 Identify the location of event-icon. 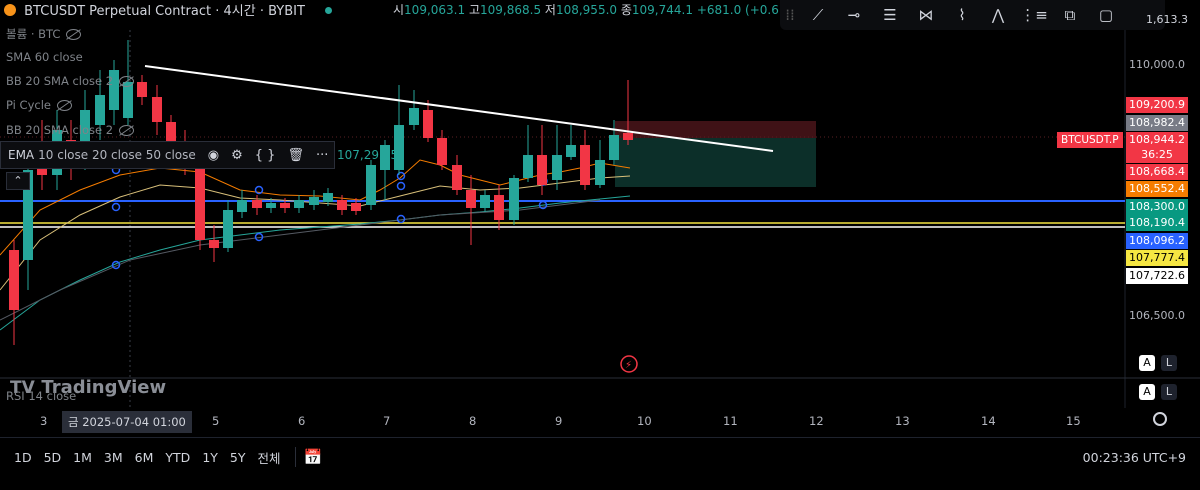
(629, 364).